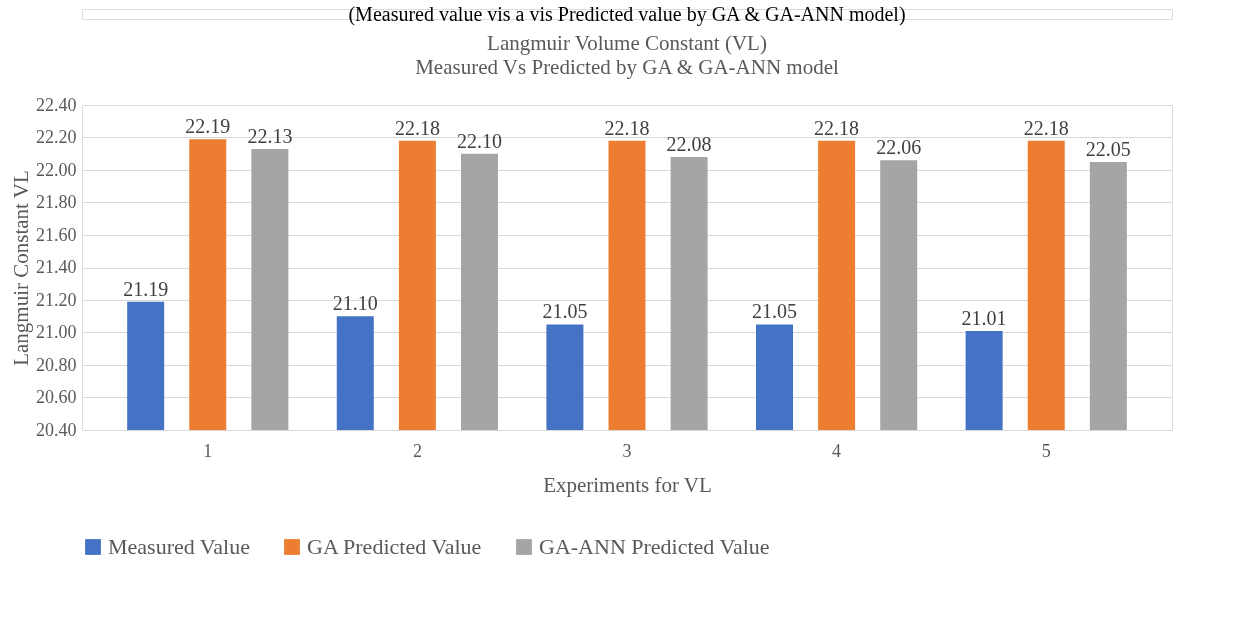 The image size is (1258, 624). Describe the element at coordinates (627, 14) in the screenshot. I see `text: (Measured value vis a vis Predicted value by GA & GA-ANN model)` at that location.